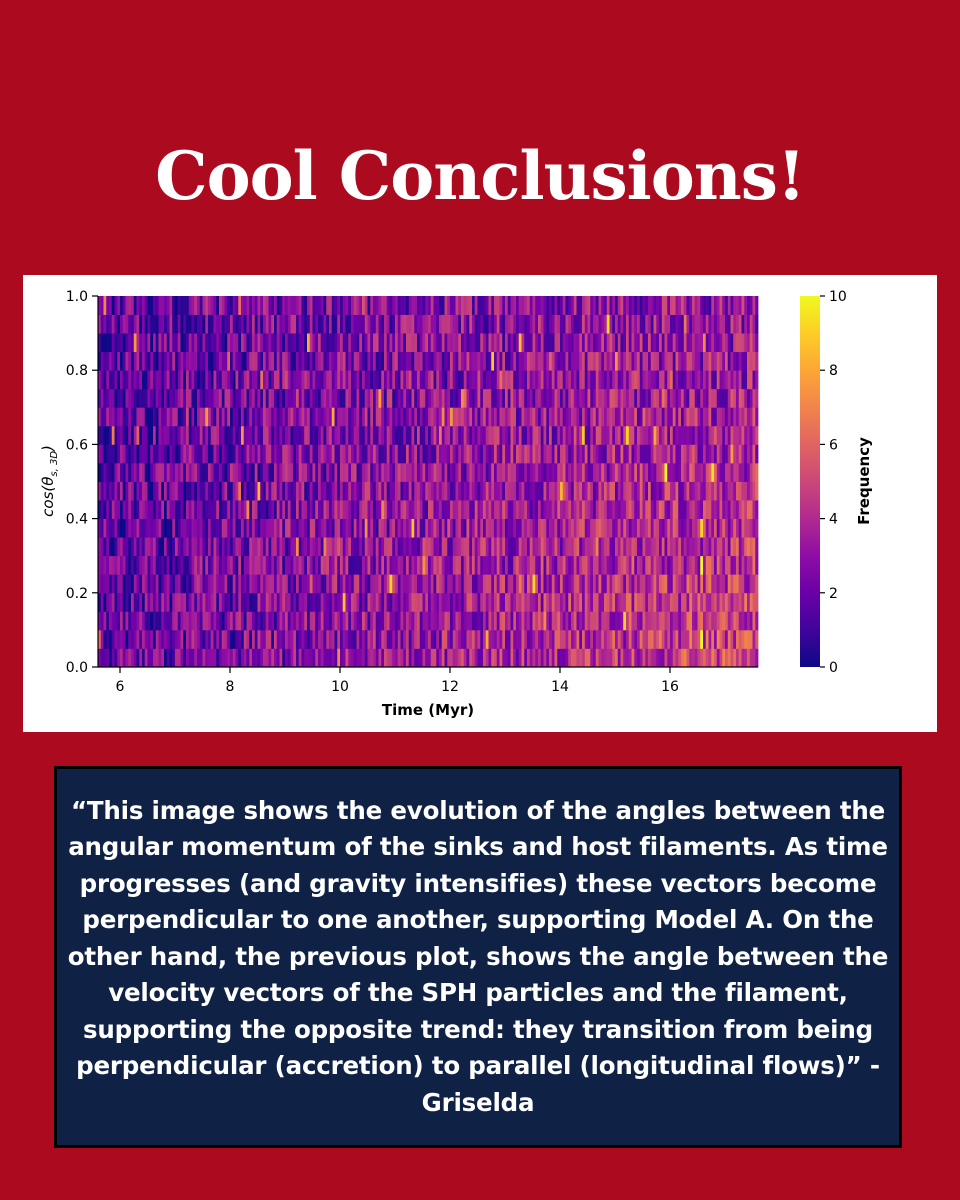 The image size is (960, 1200). Describe the element at coordinates (833, 371) in the screenshot. I see `colorbar-tick-label: 8` at that location.